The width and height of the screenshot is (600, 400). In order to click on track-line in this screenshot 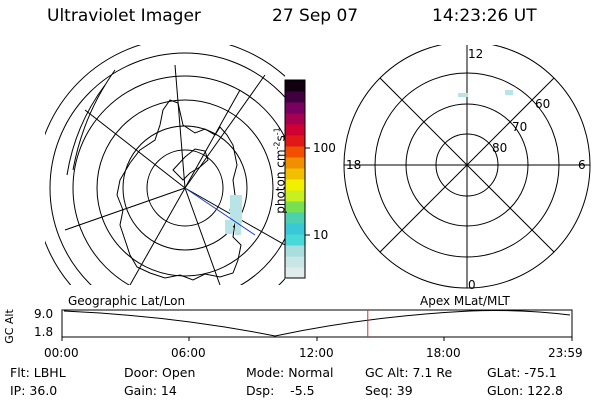, I will do `click(220, 211)`.